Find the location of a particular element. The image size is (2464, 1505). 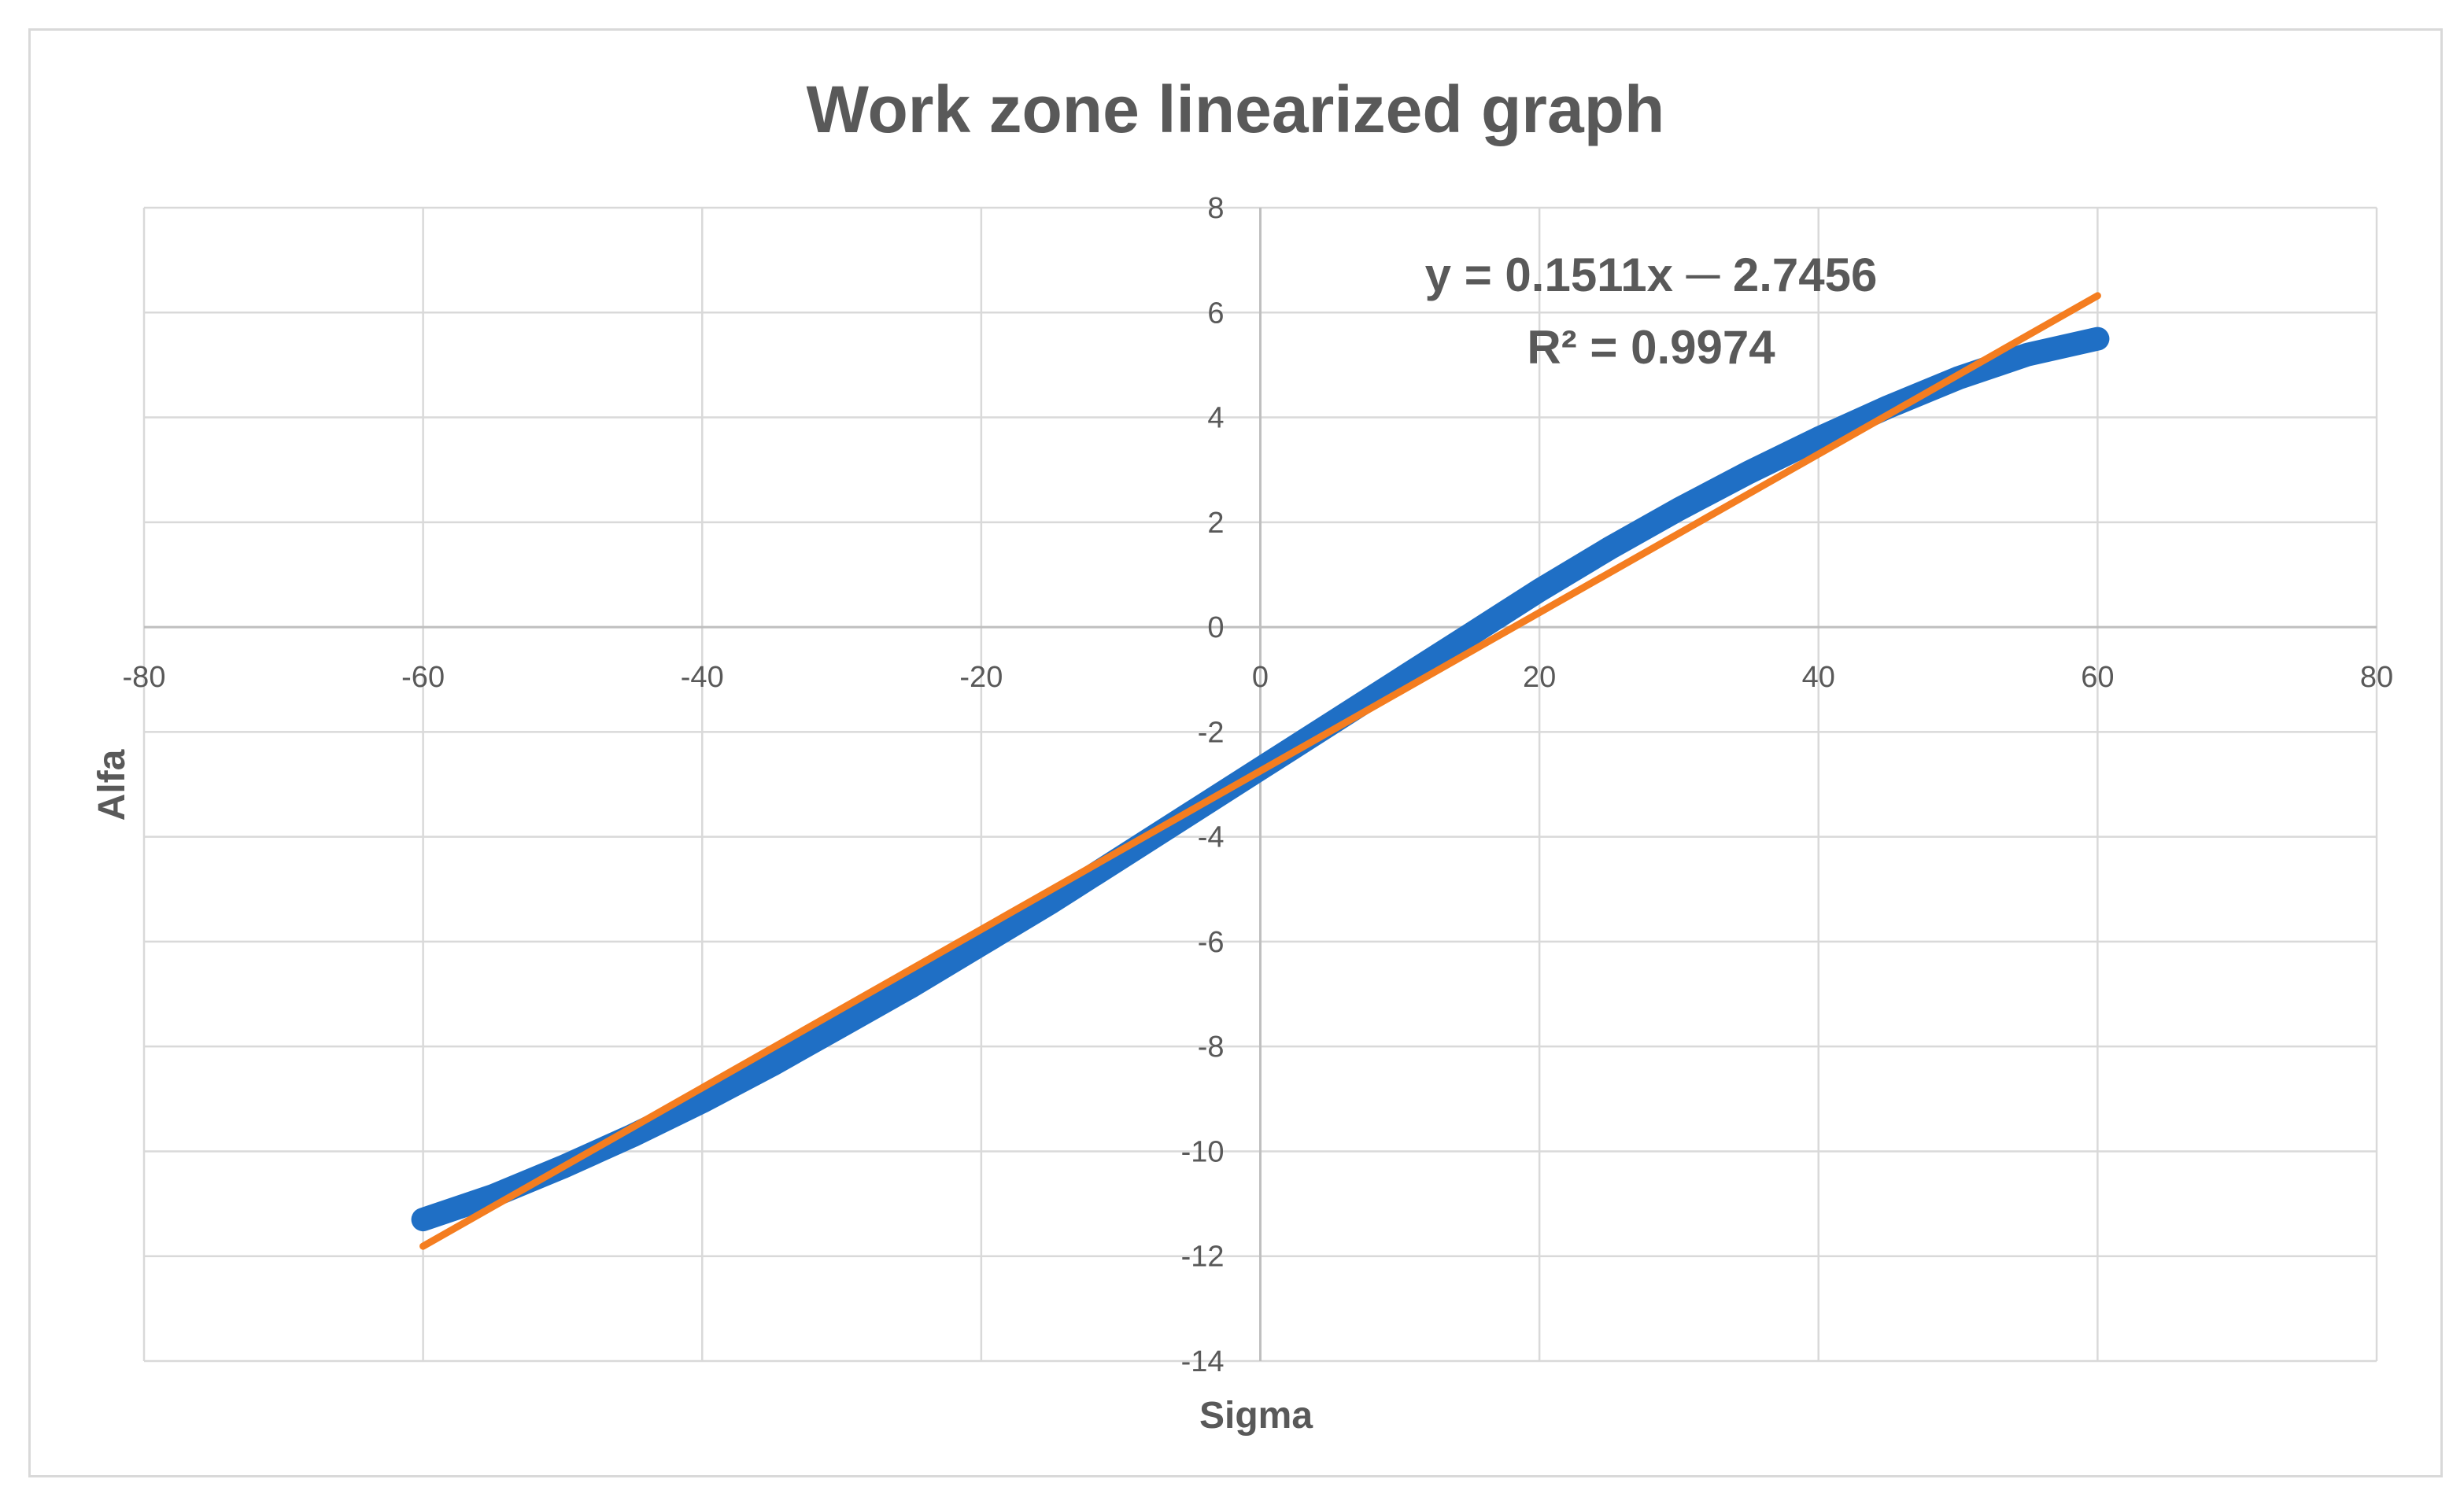

x-tick-label: 80 is located at coordinates (2376, 677).